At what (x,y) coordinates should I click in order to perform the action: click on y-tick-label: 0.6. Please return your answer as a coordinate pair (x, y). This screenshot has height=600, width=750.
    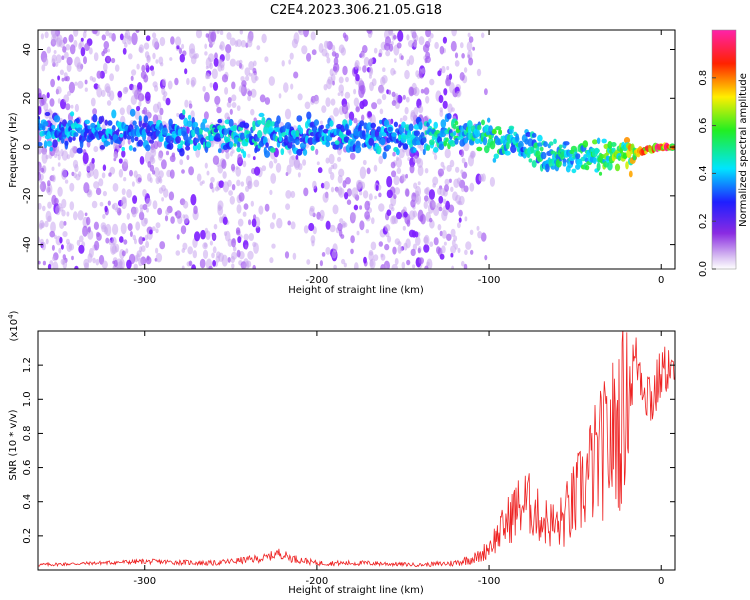
    Looking at the image, I should click on (27, 468).